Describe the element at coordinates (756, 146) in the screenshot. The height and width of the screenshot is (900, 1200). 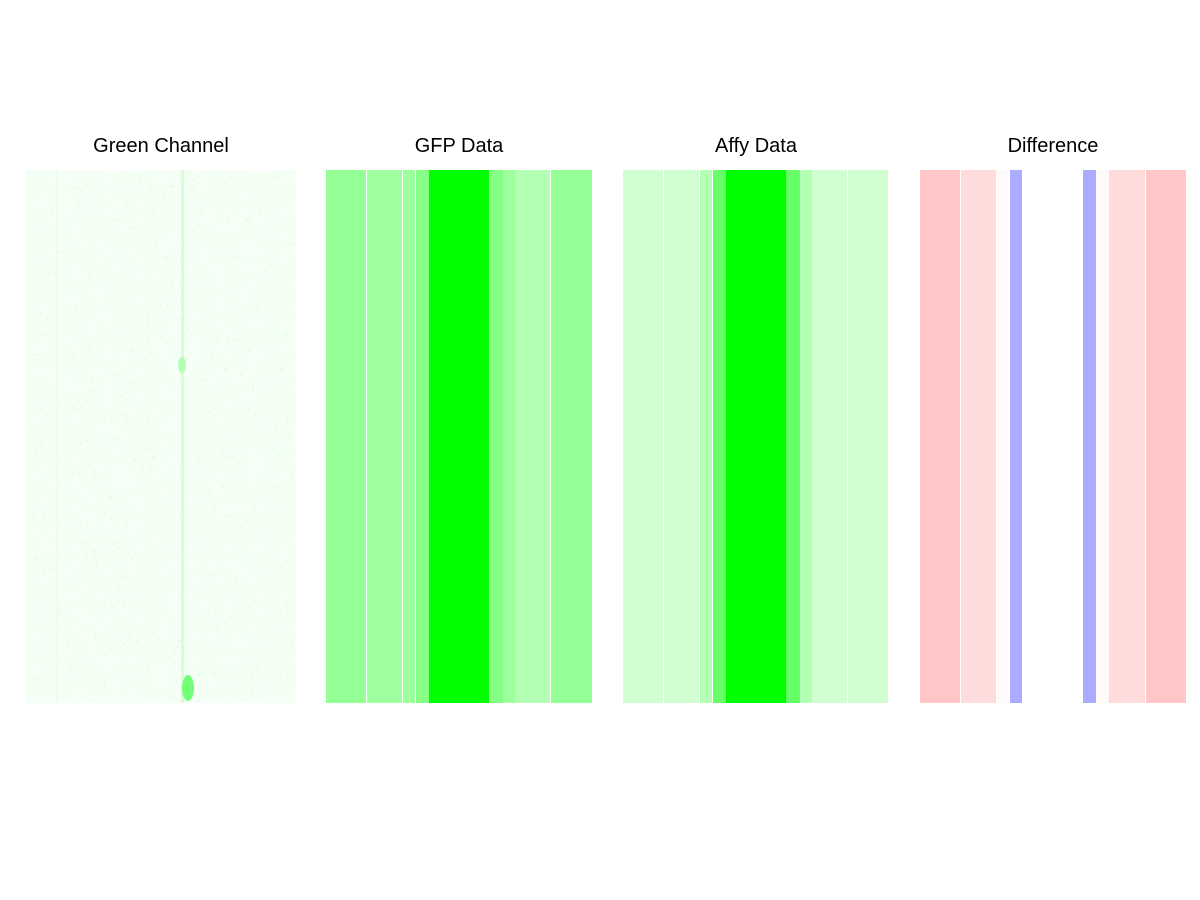
I see `panel-title-affy-data: Affy Data` at that location.